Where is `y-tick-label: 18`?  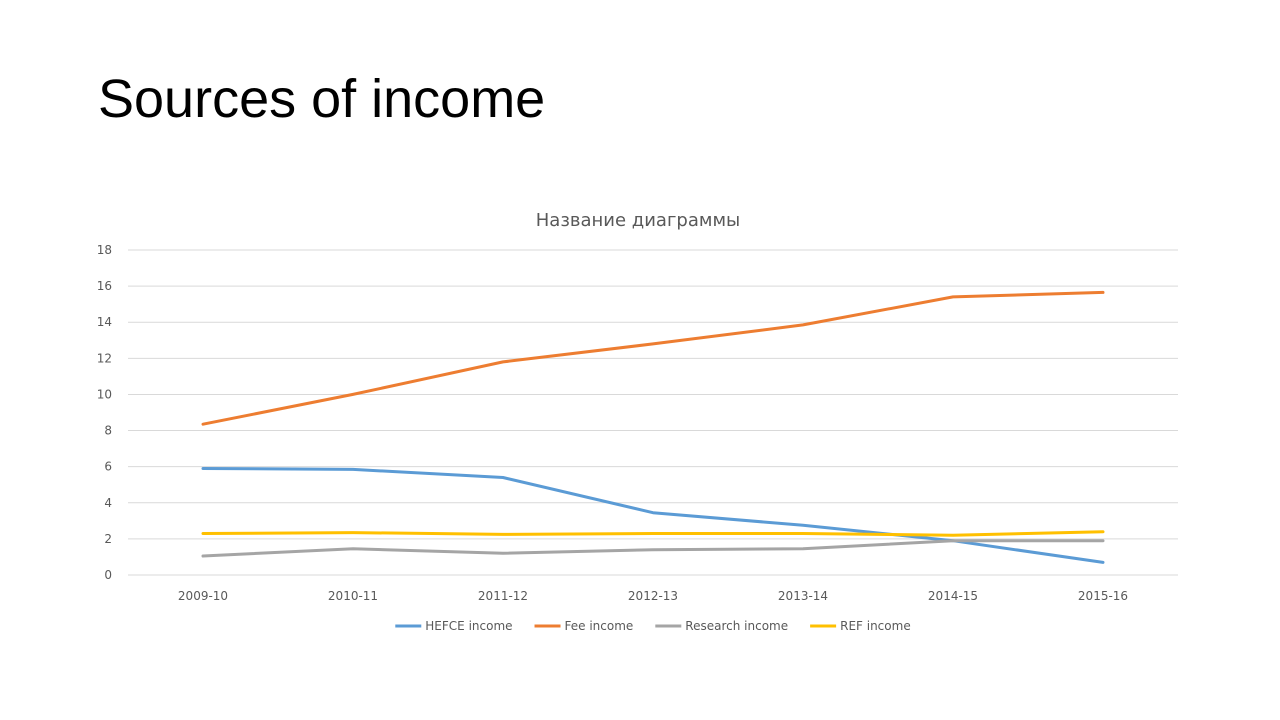 y-tick-label: 18 is located at coordinates (104, 250).